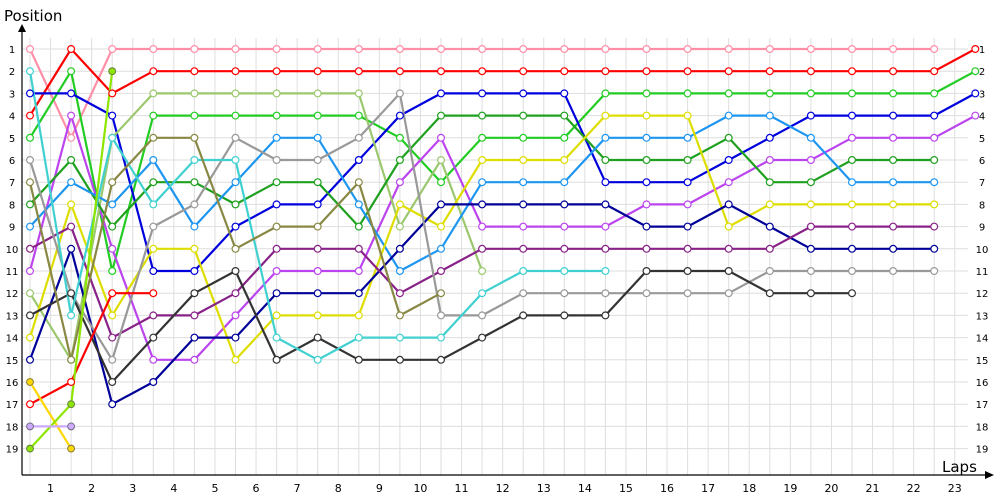  I want to click on x-tick-label: 17, so click(708, 488).